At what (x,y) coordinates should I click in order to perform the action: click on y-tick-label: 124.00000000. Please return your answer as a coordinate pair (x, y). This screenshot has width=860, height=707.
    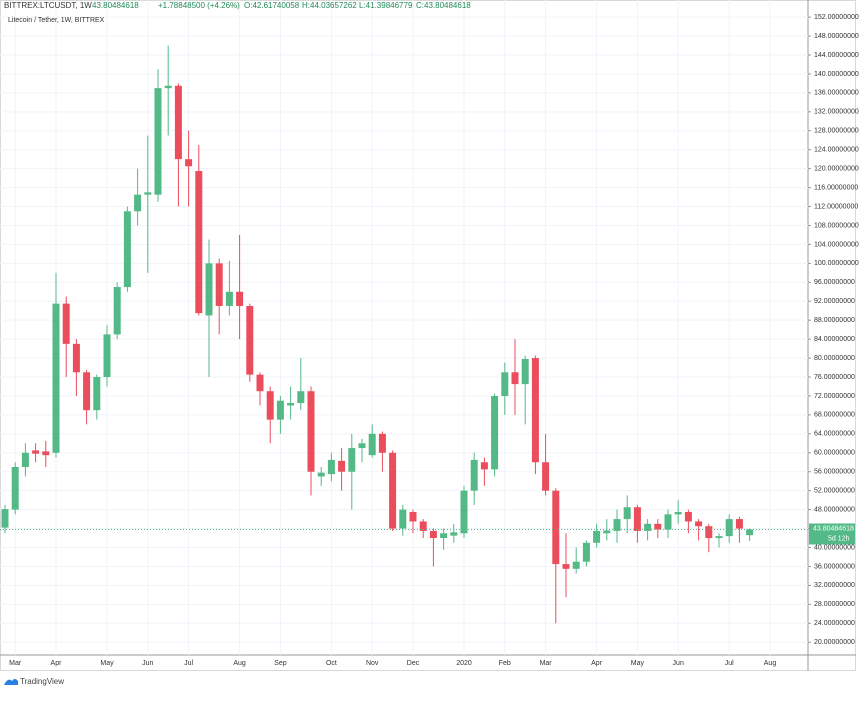
    Looking at the image, I should click on (836, 150).